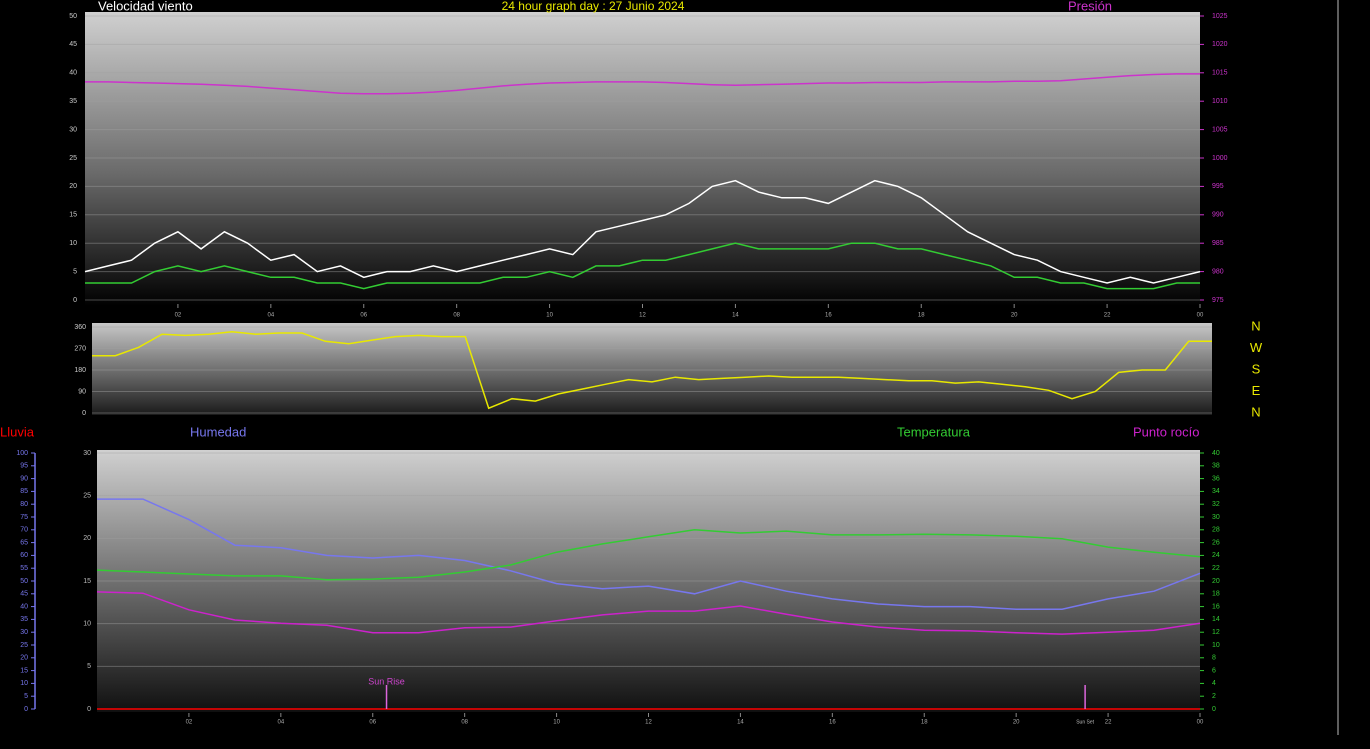 The width and height of the screenshot is (1370, 749). I want to click on y3-tick-label: 85, so click(24, 491).